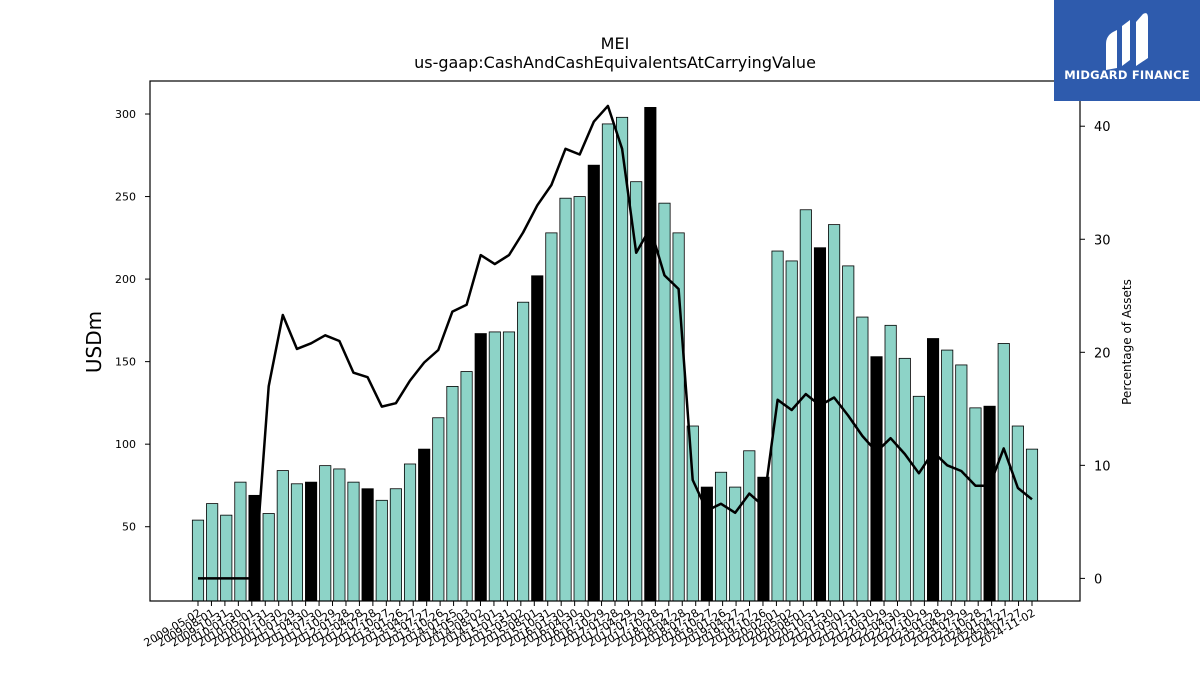  What do you see at coordinates (129, 527) in the screenshot?
I see `y-tick-label: 50` at bounding box center [129, 527].